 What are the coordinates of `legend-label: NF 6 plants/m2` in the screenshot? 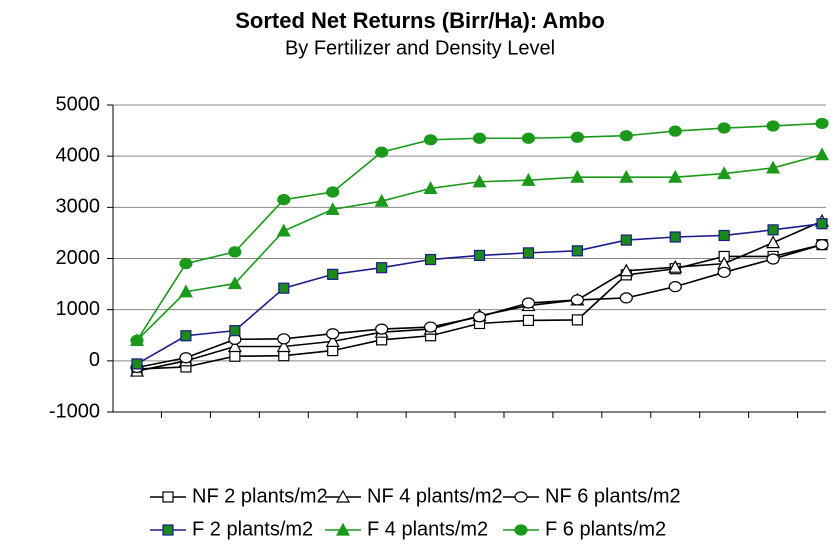 It's located at (613, 496).